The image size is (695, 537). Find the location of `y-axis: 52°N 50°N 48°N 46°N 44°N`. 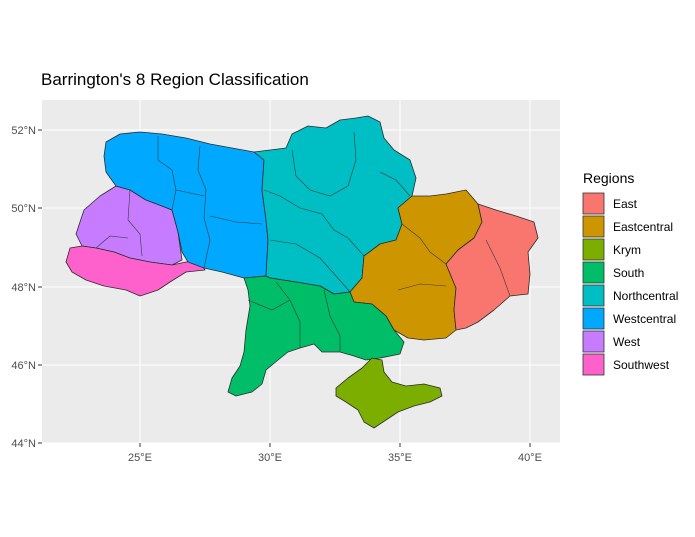

y-axis: 52°N 50°N 48°N 46°N 44°N is located at coordinates (26, 287).